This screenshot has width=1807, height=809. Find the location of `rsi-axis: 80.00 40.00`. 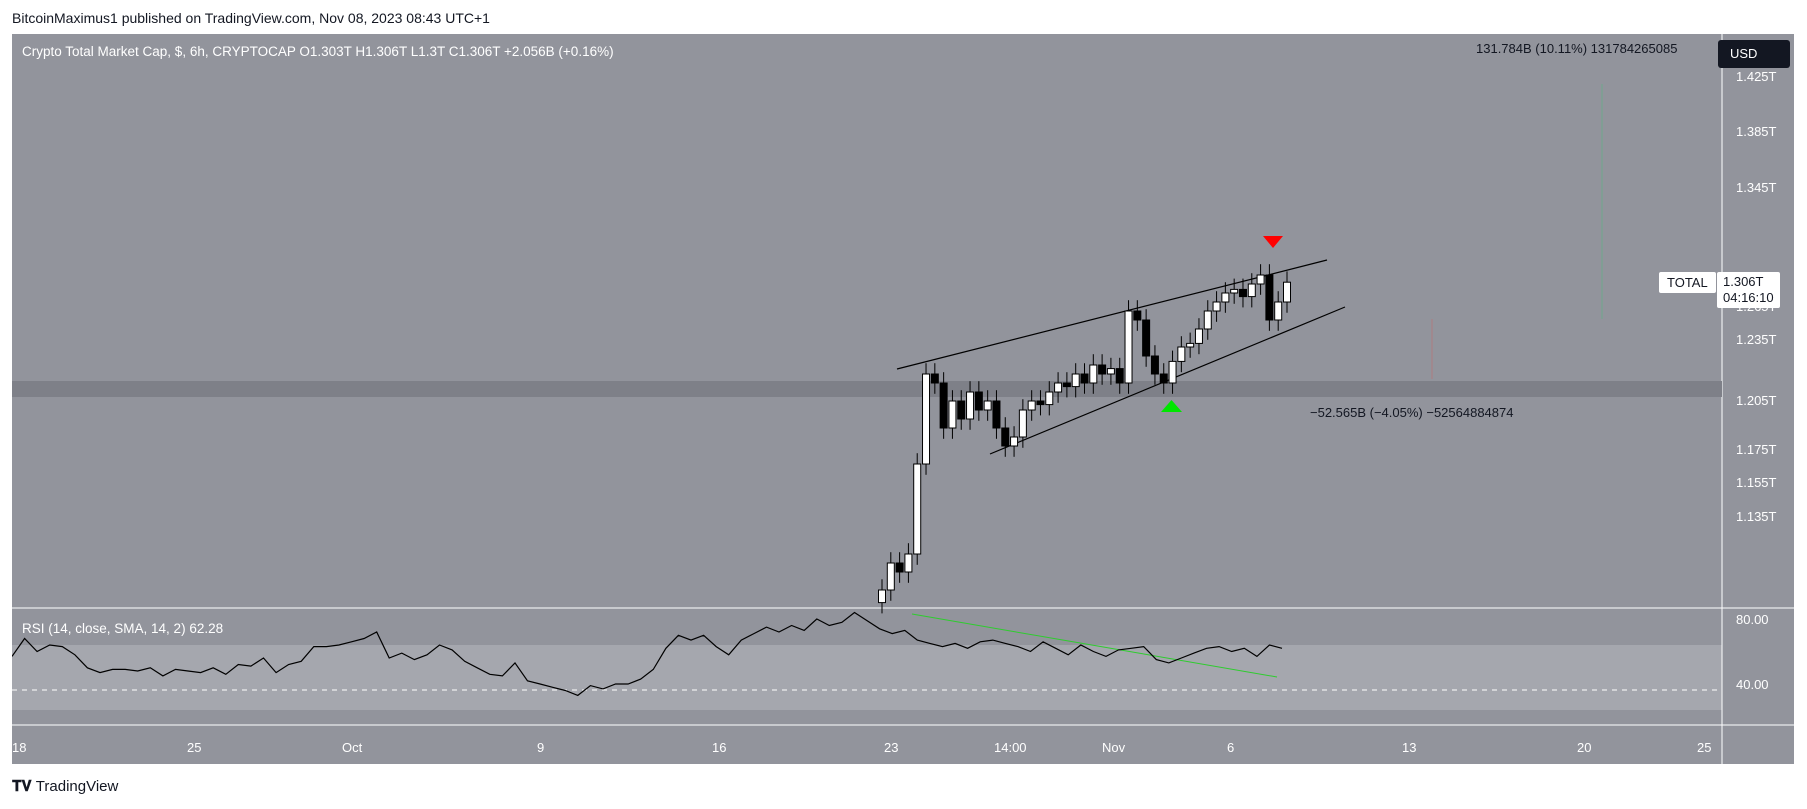

rsi-axis: 80.00 40.00 is located at coordinates (1752, 652).